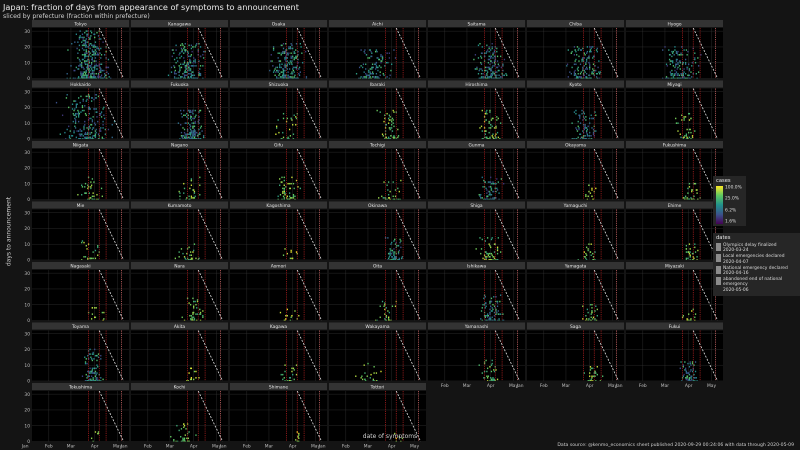 Image resolution: width=800 pixels, height=450 pixels. What do you see at coordinates (279, 327) in the screenshot?
I see `facet-label: Kagawa` at bounding box center [279, 327].